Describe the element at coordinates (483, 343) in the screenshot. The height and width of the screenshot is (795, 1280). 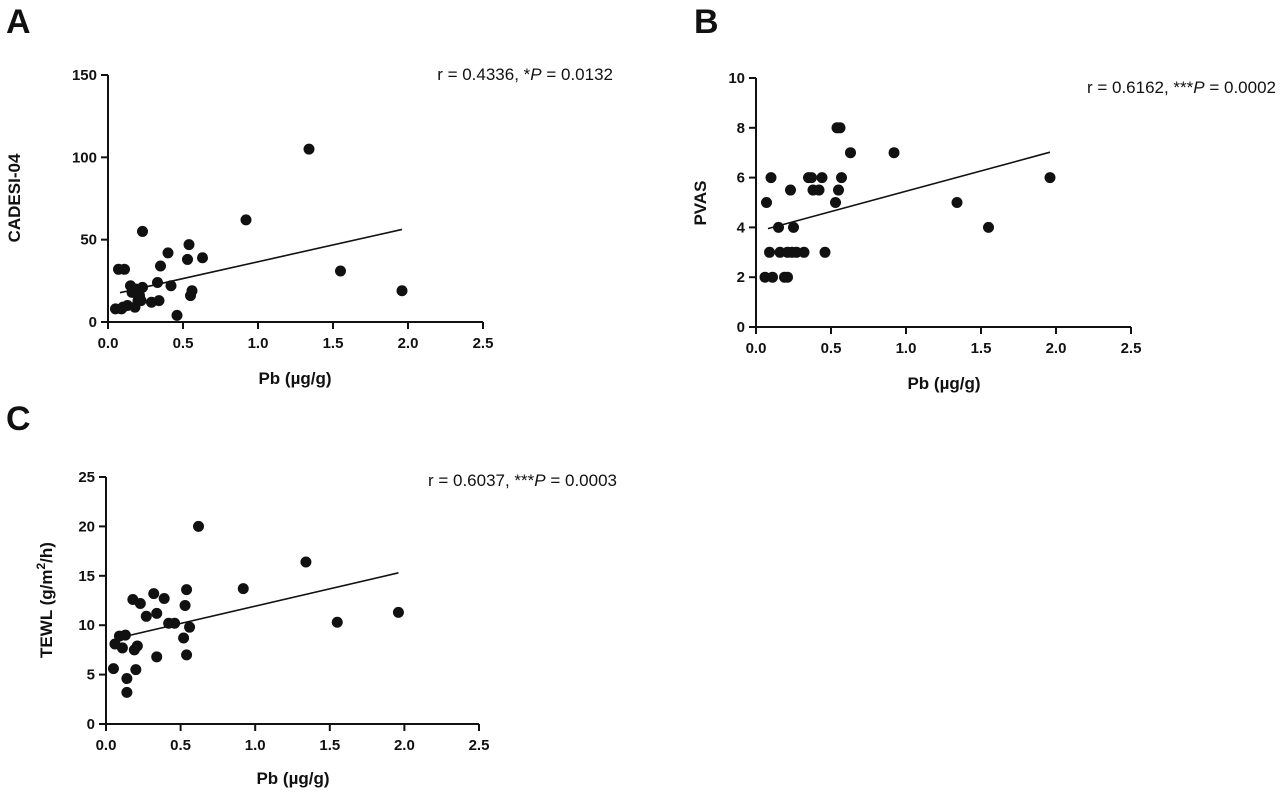
I see `x-tick-label-a: 2.5` at that location.